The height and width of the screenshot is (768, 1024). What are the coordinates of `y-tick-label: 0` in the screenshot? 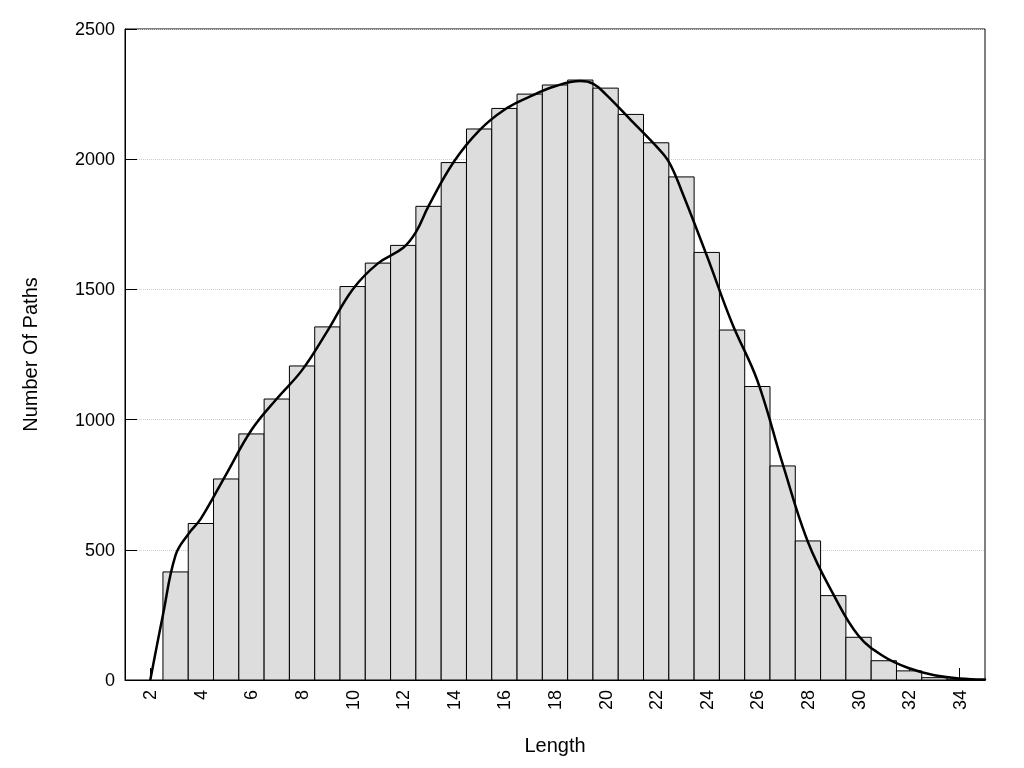 It's located at (109, 680).